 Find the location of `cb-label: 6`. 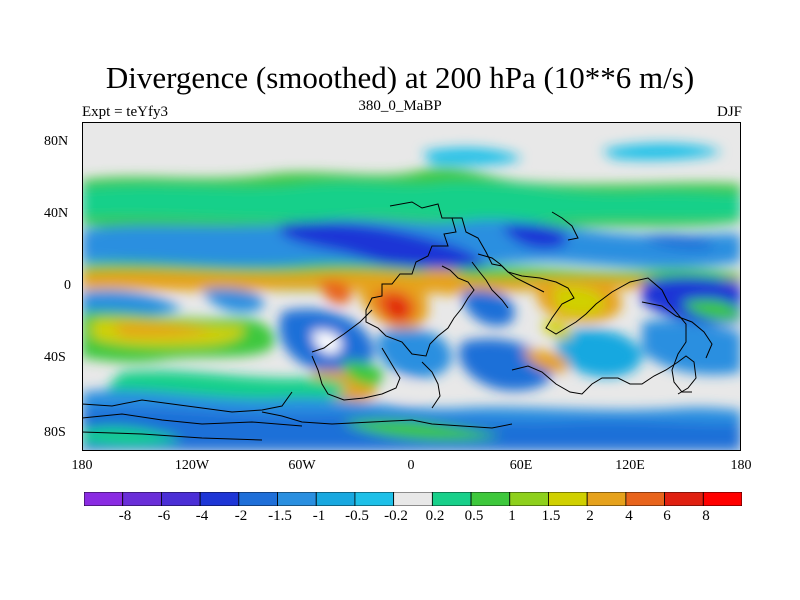

cb-label: 6 is located at coordinates (667, 516).